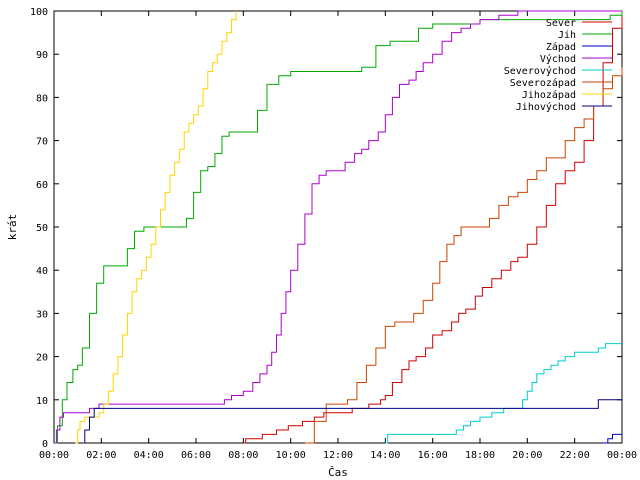 The height and width of the screenshot is (480, 640). I want to click on x-tick-label: 16:00, so click(433, 455).